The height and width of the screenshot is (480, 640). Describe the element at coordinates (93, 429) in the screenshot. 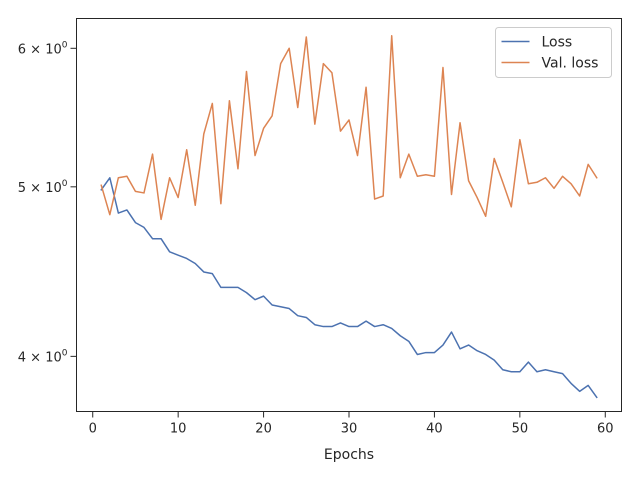

I see `x-tick-label: 0` at that location.